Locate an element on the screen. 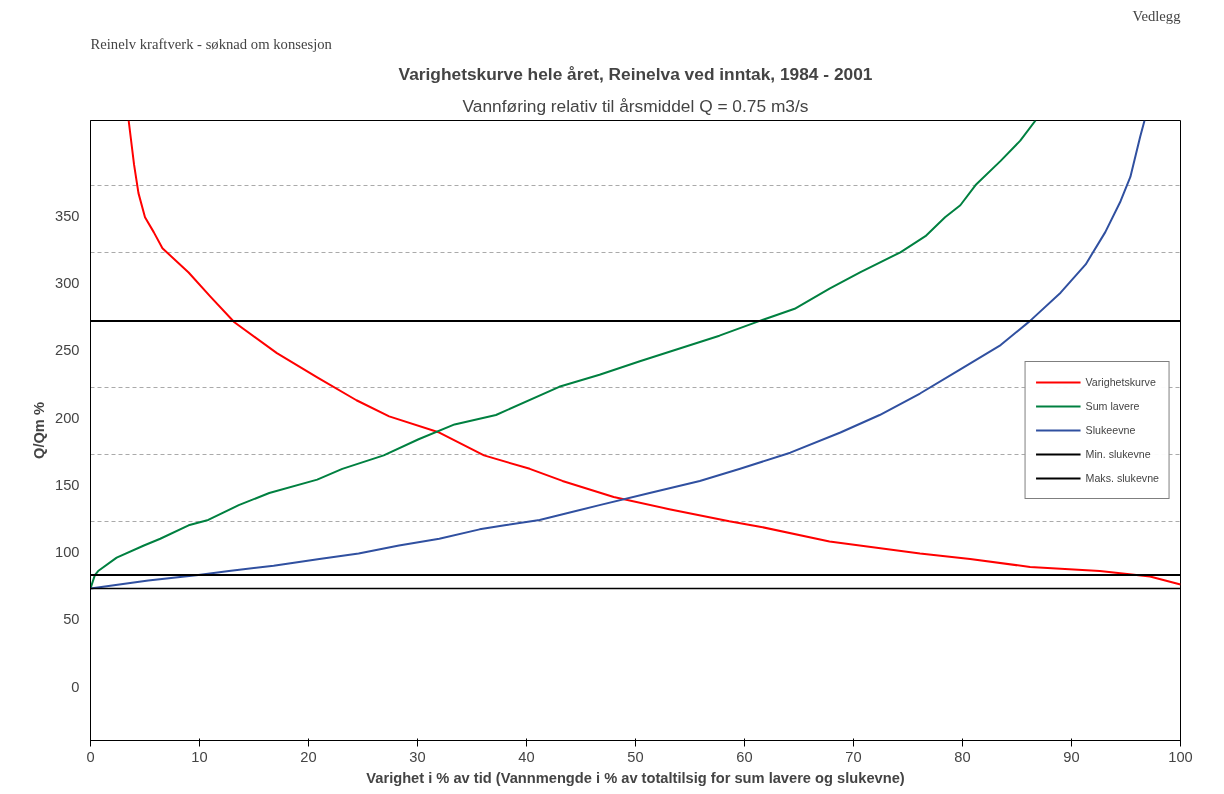 The width and height of the screenshot is (1224, 794). x-axis-title: Varighet i % av tid (Vannmengde i % av totaltilsig for sum lavere og slukevne) is located at coordinates (635, 777).